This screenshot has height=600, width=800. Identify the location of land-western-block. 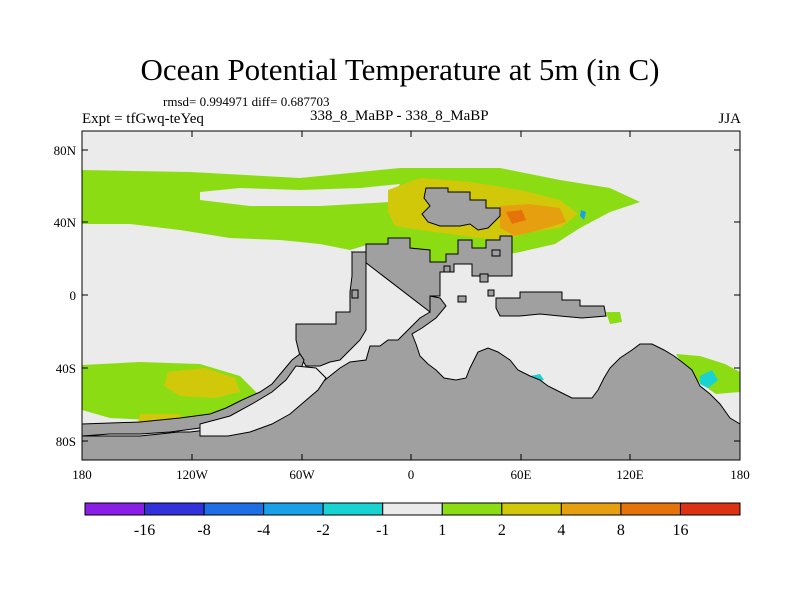
(331, 309).